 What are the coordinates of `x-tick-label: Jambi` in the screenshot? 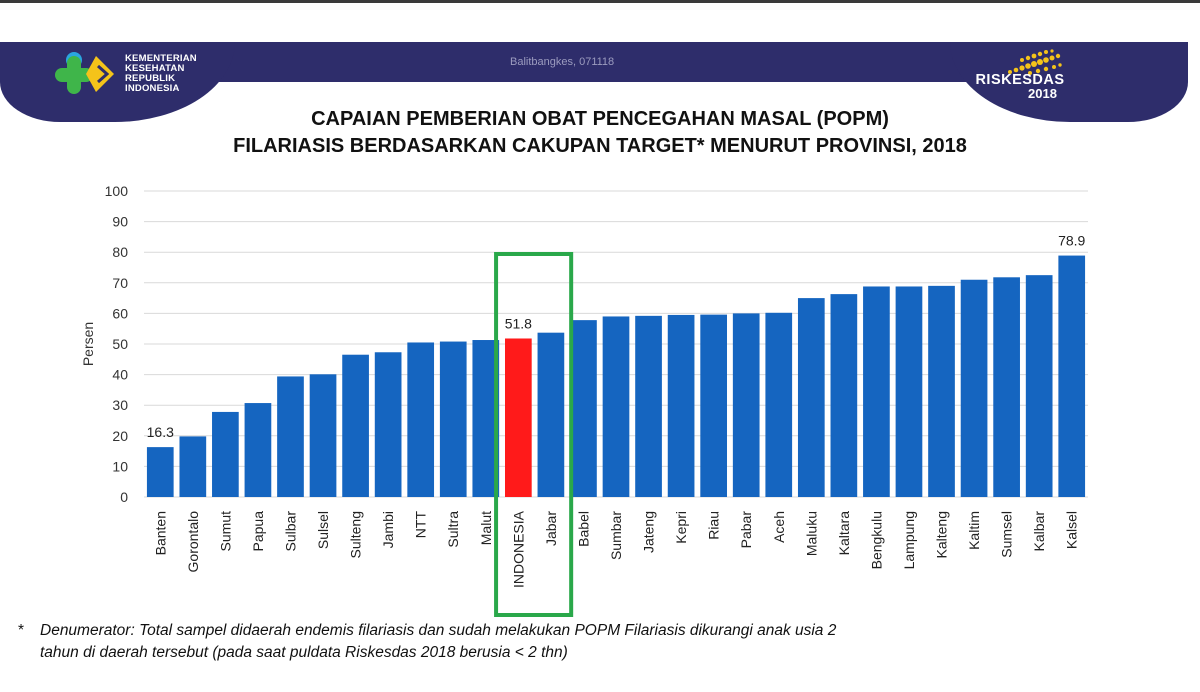 It's located at (388, 529).